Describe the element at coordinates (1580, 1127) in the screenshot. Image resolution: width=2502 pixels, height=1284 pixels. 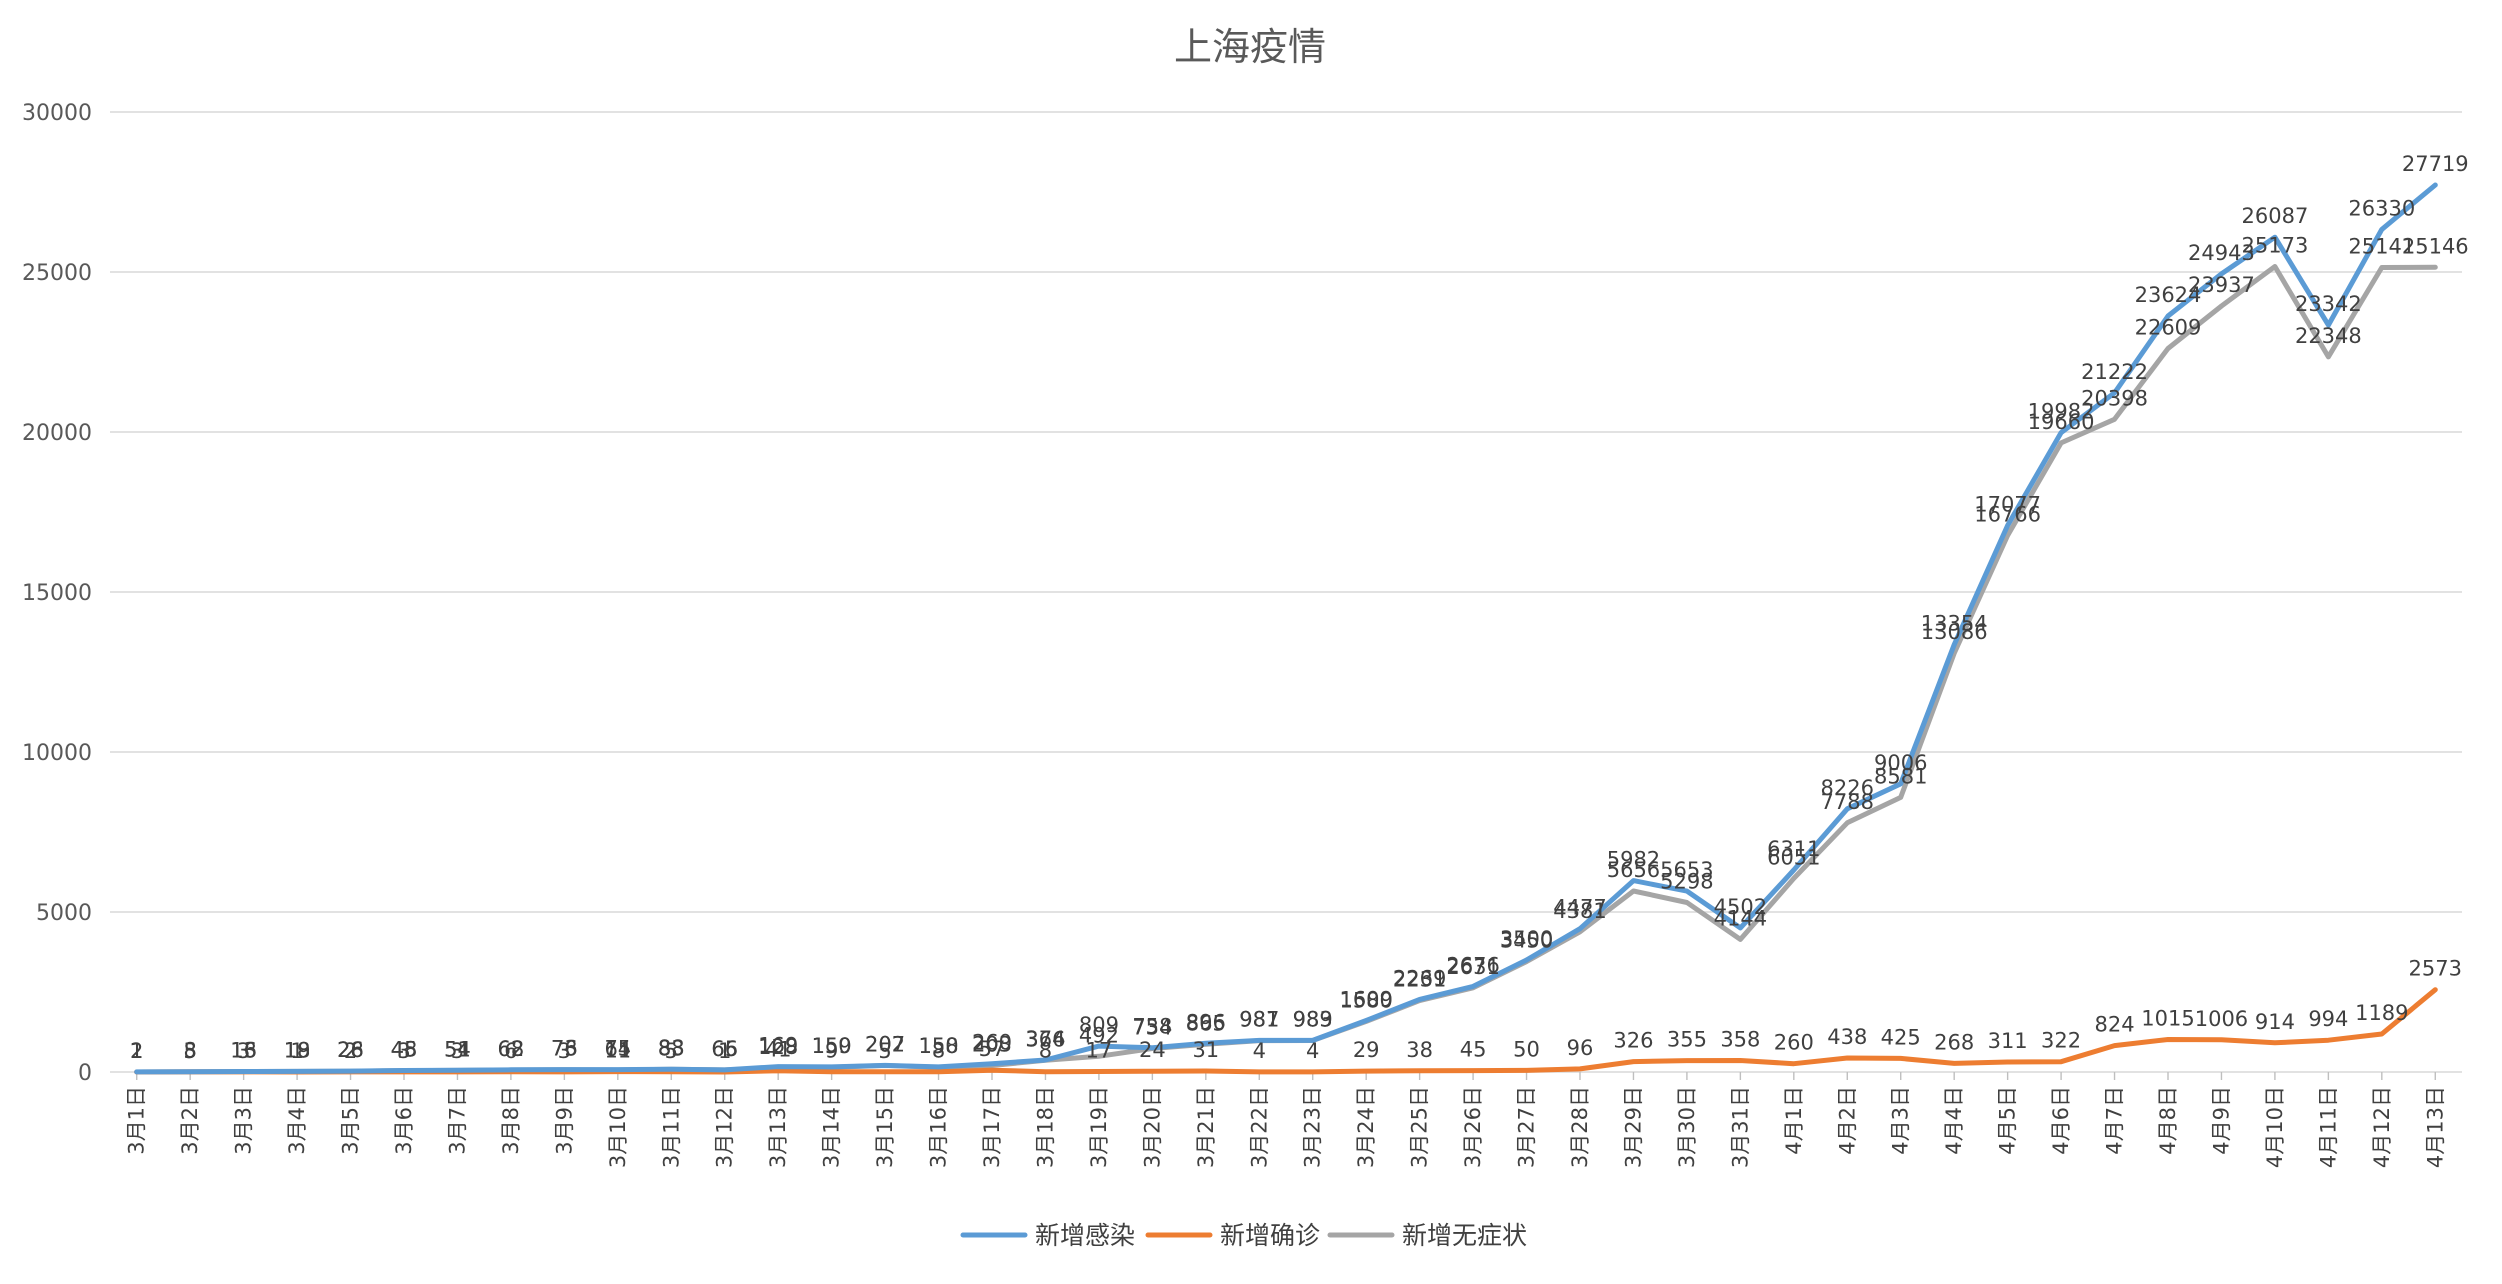
I see `x-tick-label: 3月28日` at that location.